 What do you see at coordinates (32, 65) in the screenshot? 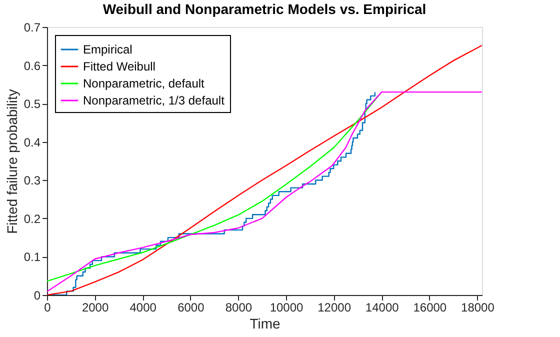
I see `y-tick-label: 0.6` at bounding box center [32, 65].